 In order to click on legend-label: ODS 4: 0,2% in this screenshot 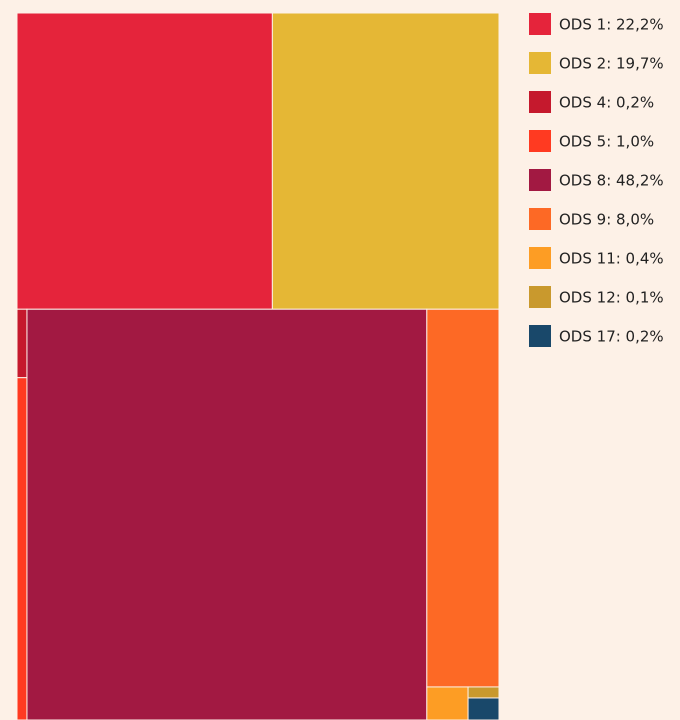, I will do `click(606, 103)`.